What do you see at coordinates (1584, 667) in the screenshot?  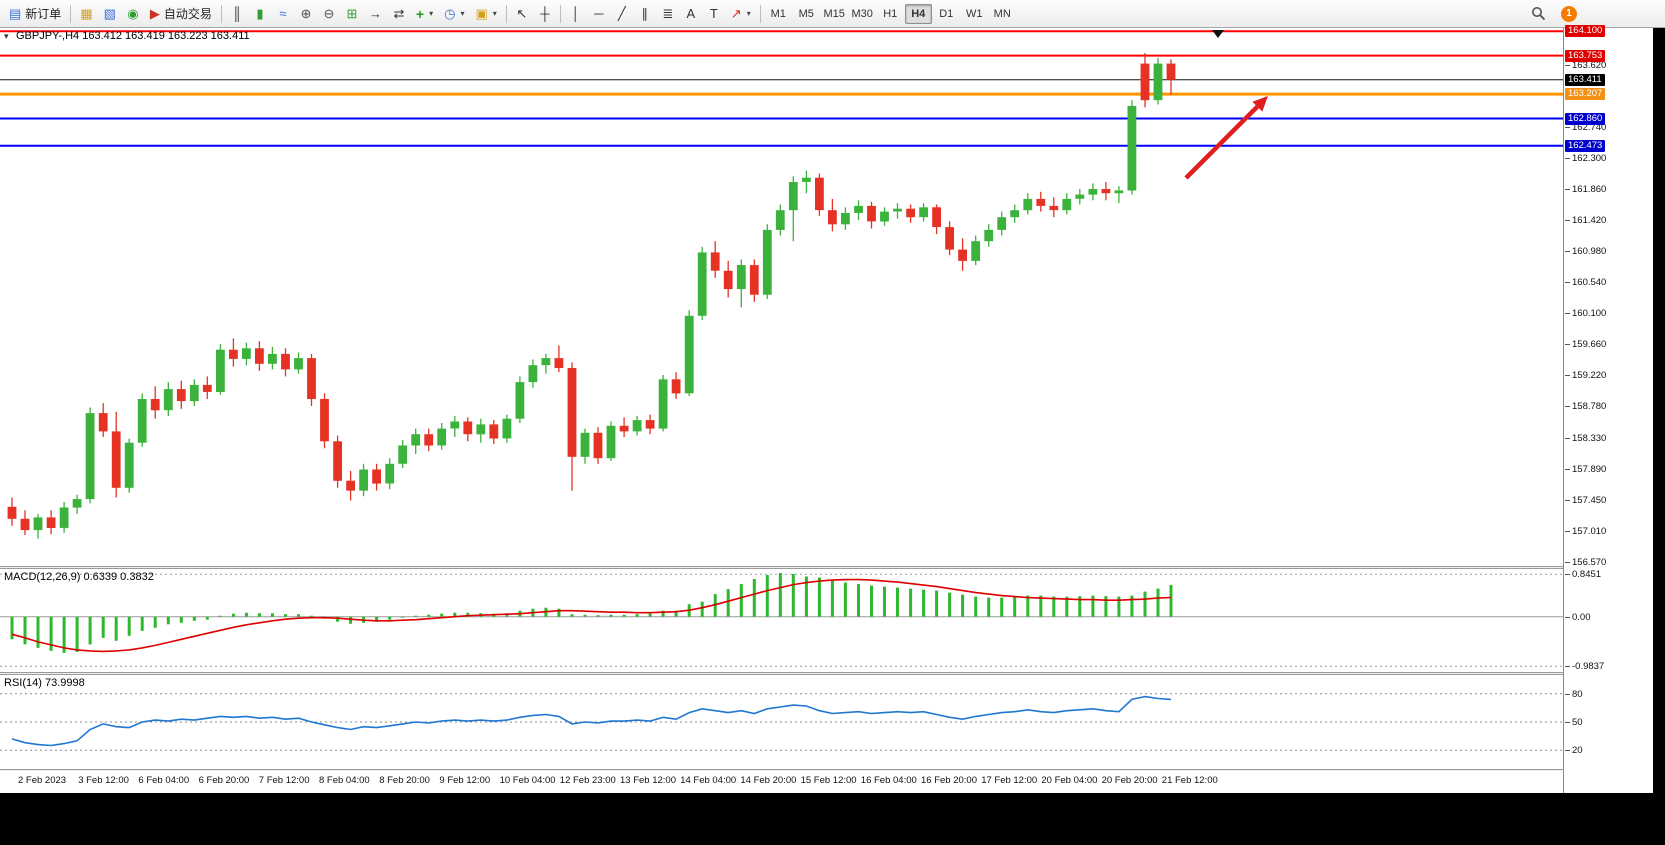 I see `macd-scale-label: -0.9837` at bounding box center [1584, 667].